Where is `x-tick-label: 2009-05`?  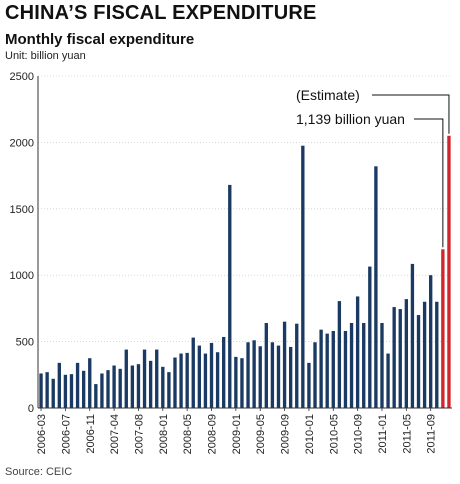
x-tick-label: 2009-05 is located at coordinates (261, 434).